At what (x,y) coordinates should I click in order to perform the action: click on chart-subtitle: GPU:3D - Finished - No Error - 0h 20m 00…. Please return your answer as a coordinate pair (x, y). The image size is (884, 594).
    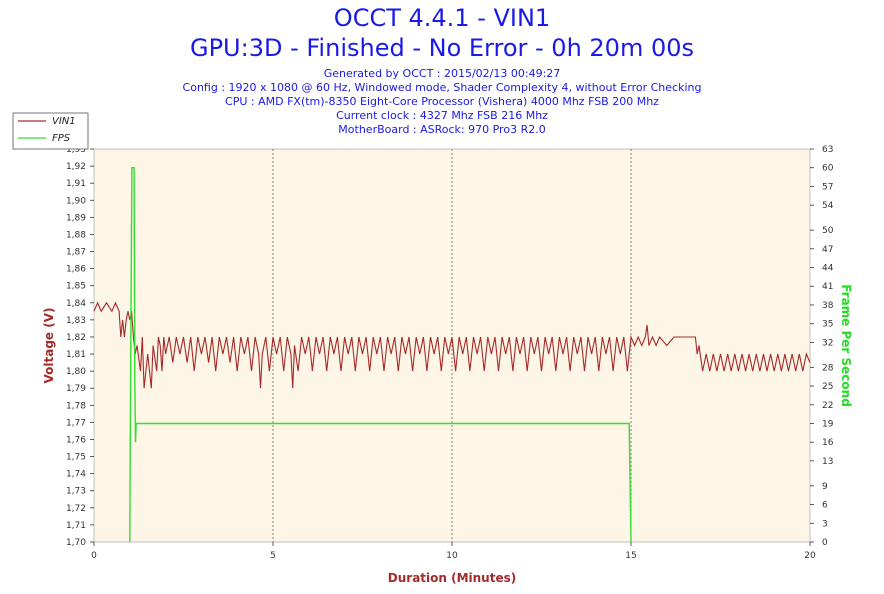
    Looking at the image, I should click on (441, 48).